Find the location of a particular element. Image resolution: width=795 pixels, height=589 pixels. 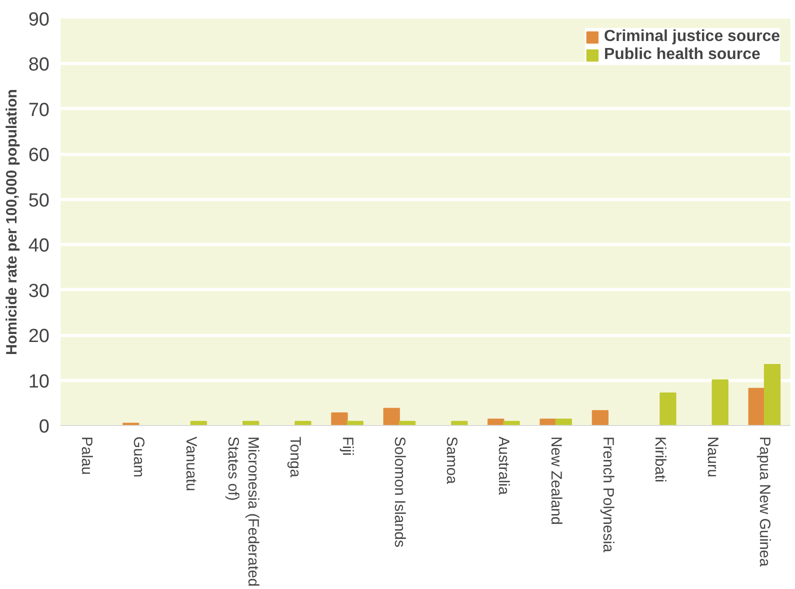

x-tick-label: French Polynesia is located at coordinates (608, 495).